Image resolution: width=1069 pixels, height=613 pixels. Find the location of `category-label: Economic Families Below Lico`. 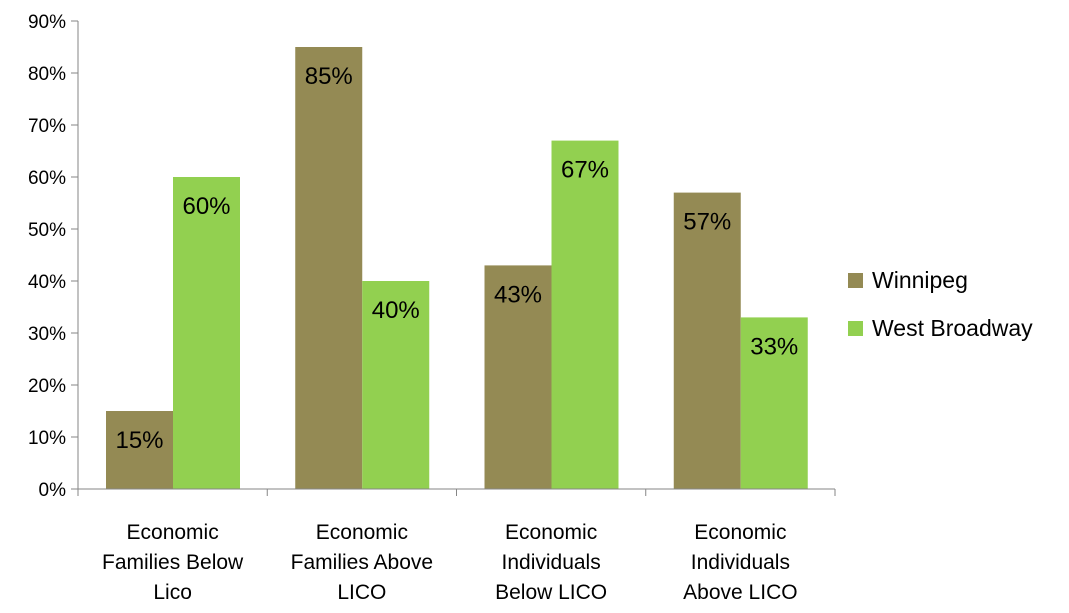

category-label: Economic Families Below Lico is located at coordinates (173, 562).